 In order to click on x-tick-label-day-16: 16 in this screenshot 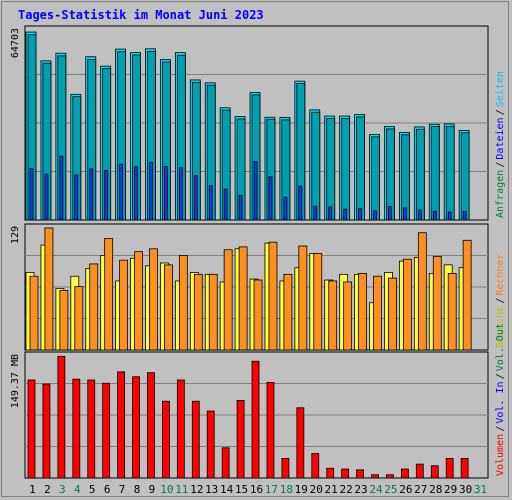, I will do `click(256, 489)`.